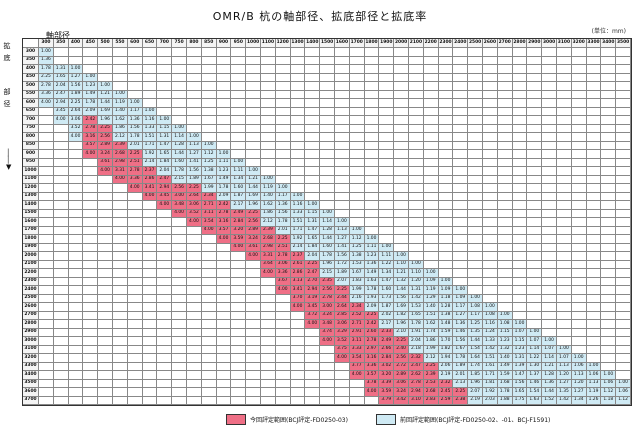  I want to click on ratio-cell: 2.78, so click(327, 298).